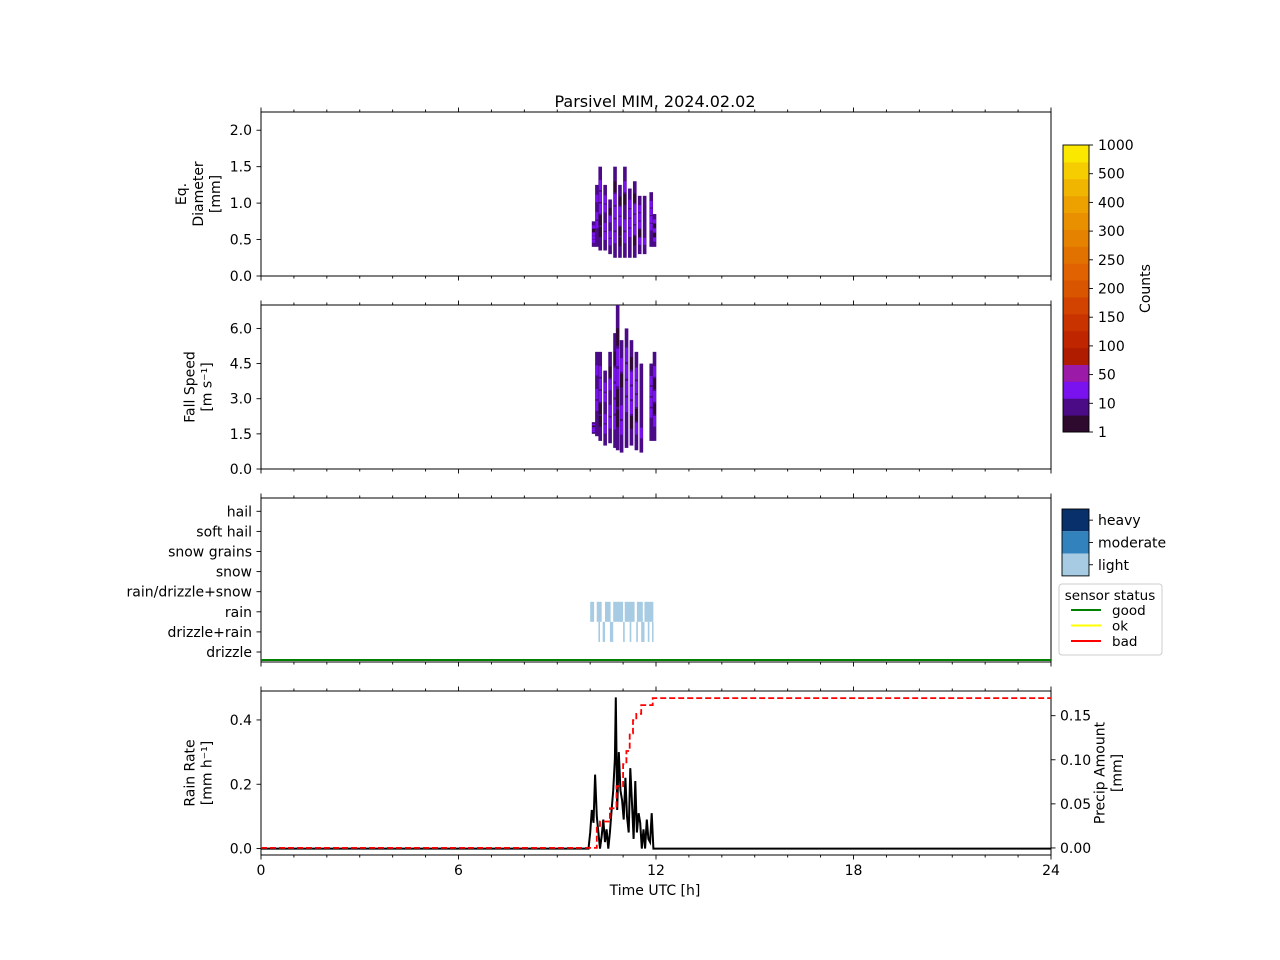  What do you see at coordinates (1124, 642) in the screenshot?
I see `status-legend-label-bad: bad` at bounding box center [1124, 642].